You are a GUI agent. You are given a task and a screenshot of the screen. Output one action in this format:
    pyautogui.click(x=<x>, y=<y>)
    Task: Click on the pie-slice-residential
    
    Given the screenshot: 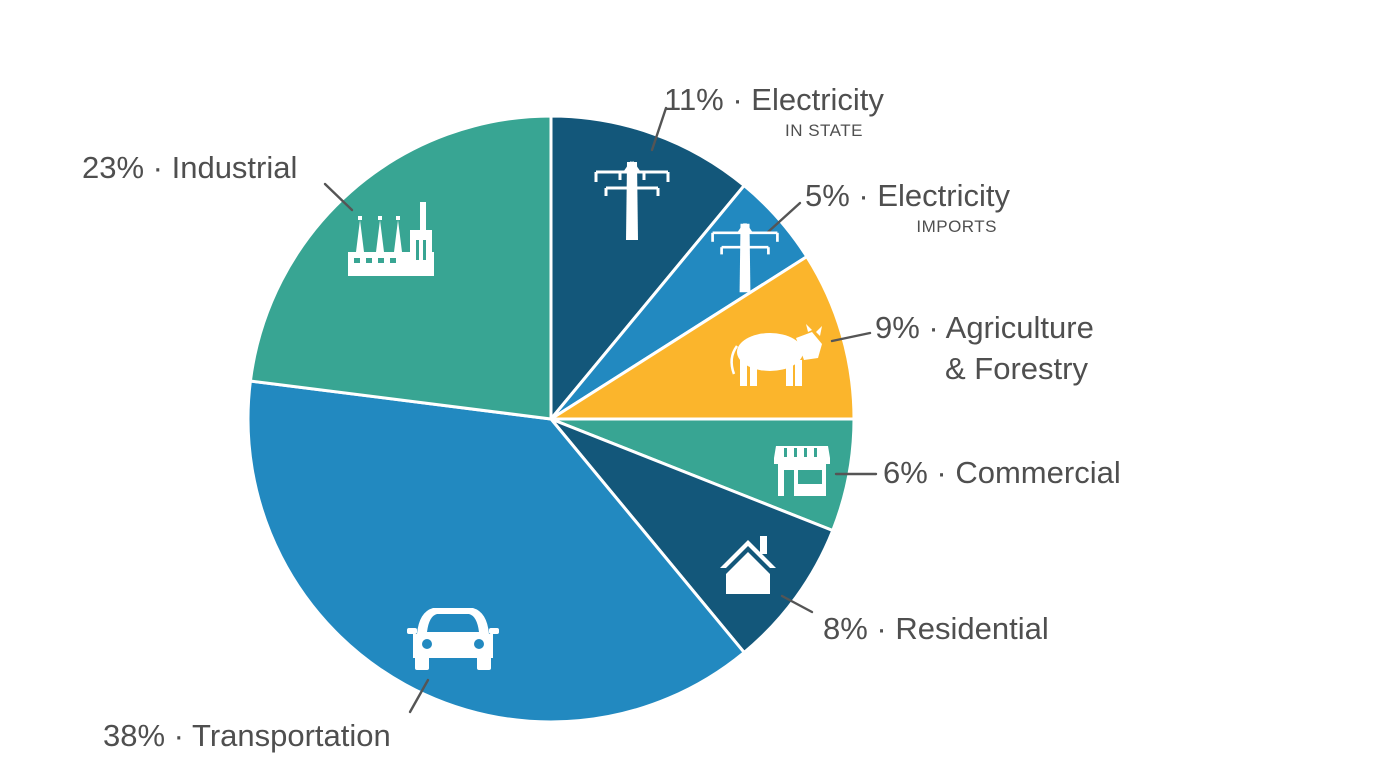 What is the action you would take?
    pyautogui.click(x=692, y=535)
    